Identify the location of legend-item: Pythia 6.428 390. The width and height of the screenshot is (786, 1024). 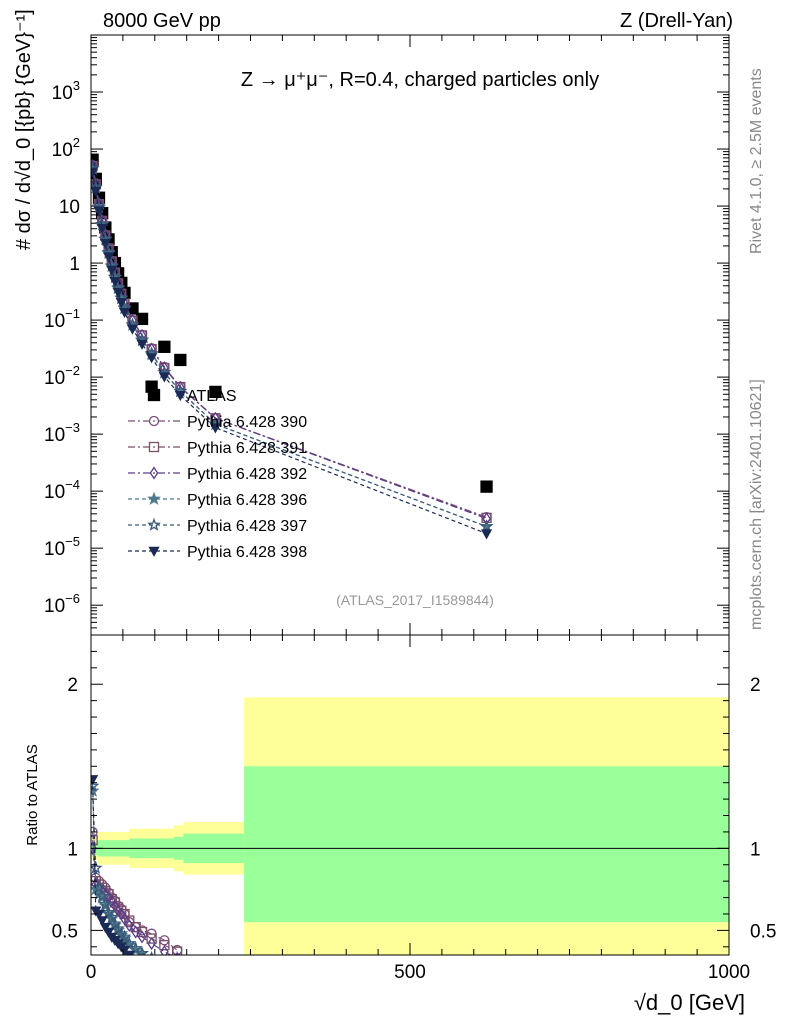
(217, 422).